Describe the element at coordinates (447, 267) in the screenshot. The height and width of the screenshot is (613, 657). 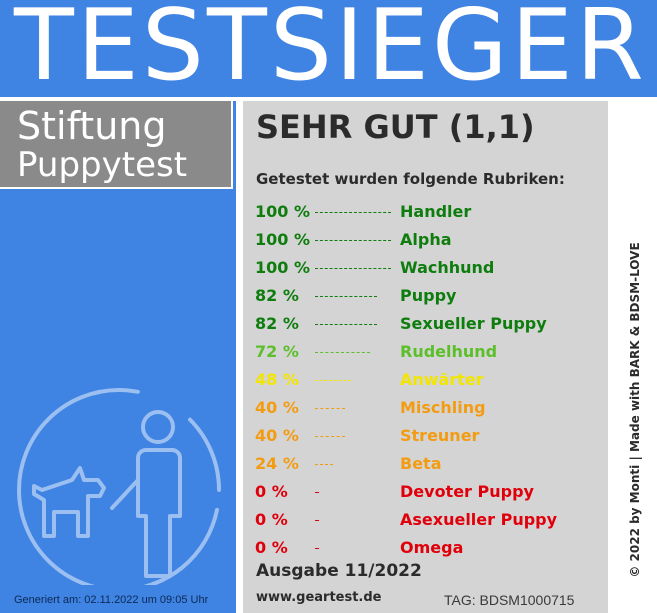
I see `rubrik-name: Wachhund` at that location.